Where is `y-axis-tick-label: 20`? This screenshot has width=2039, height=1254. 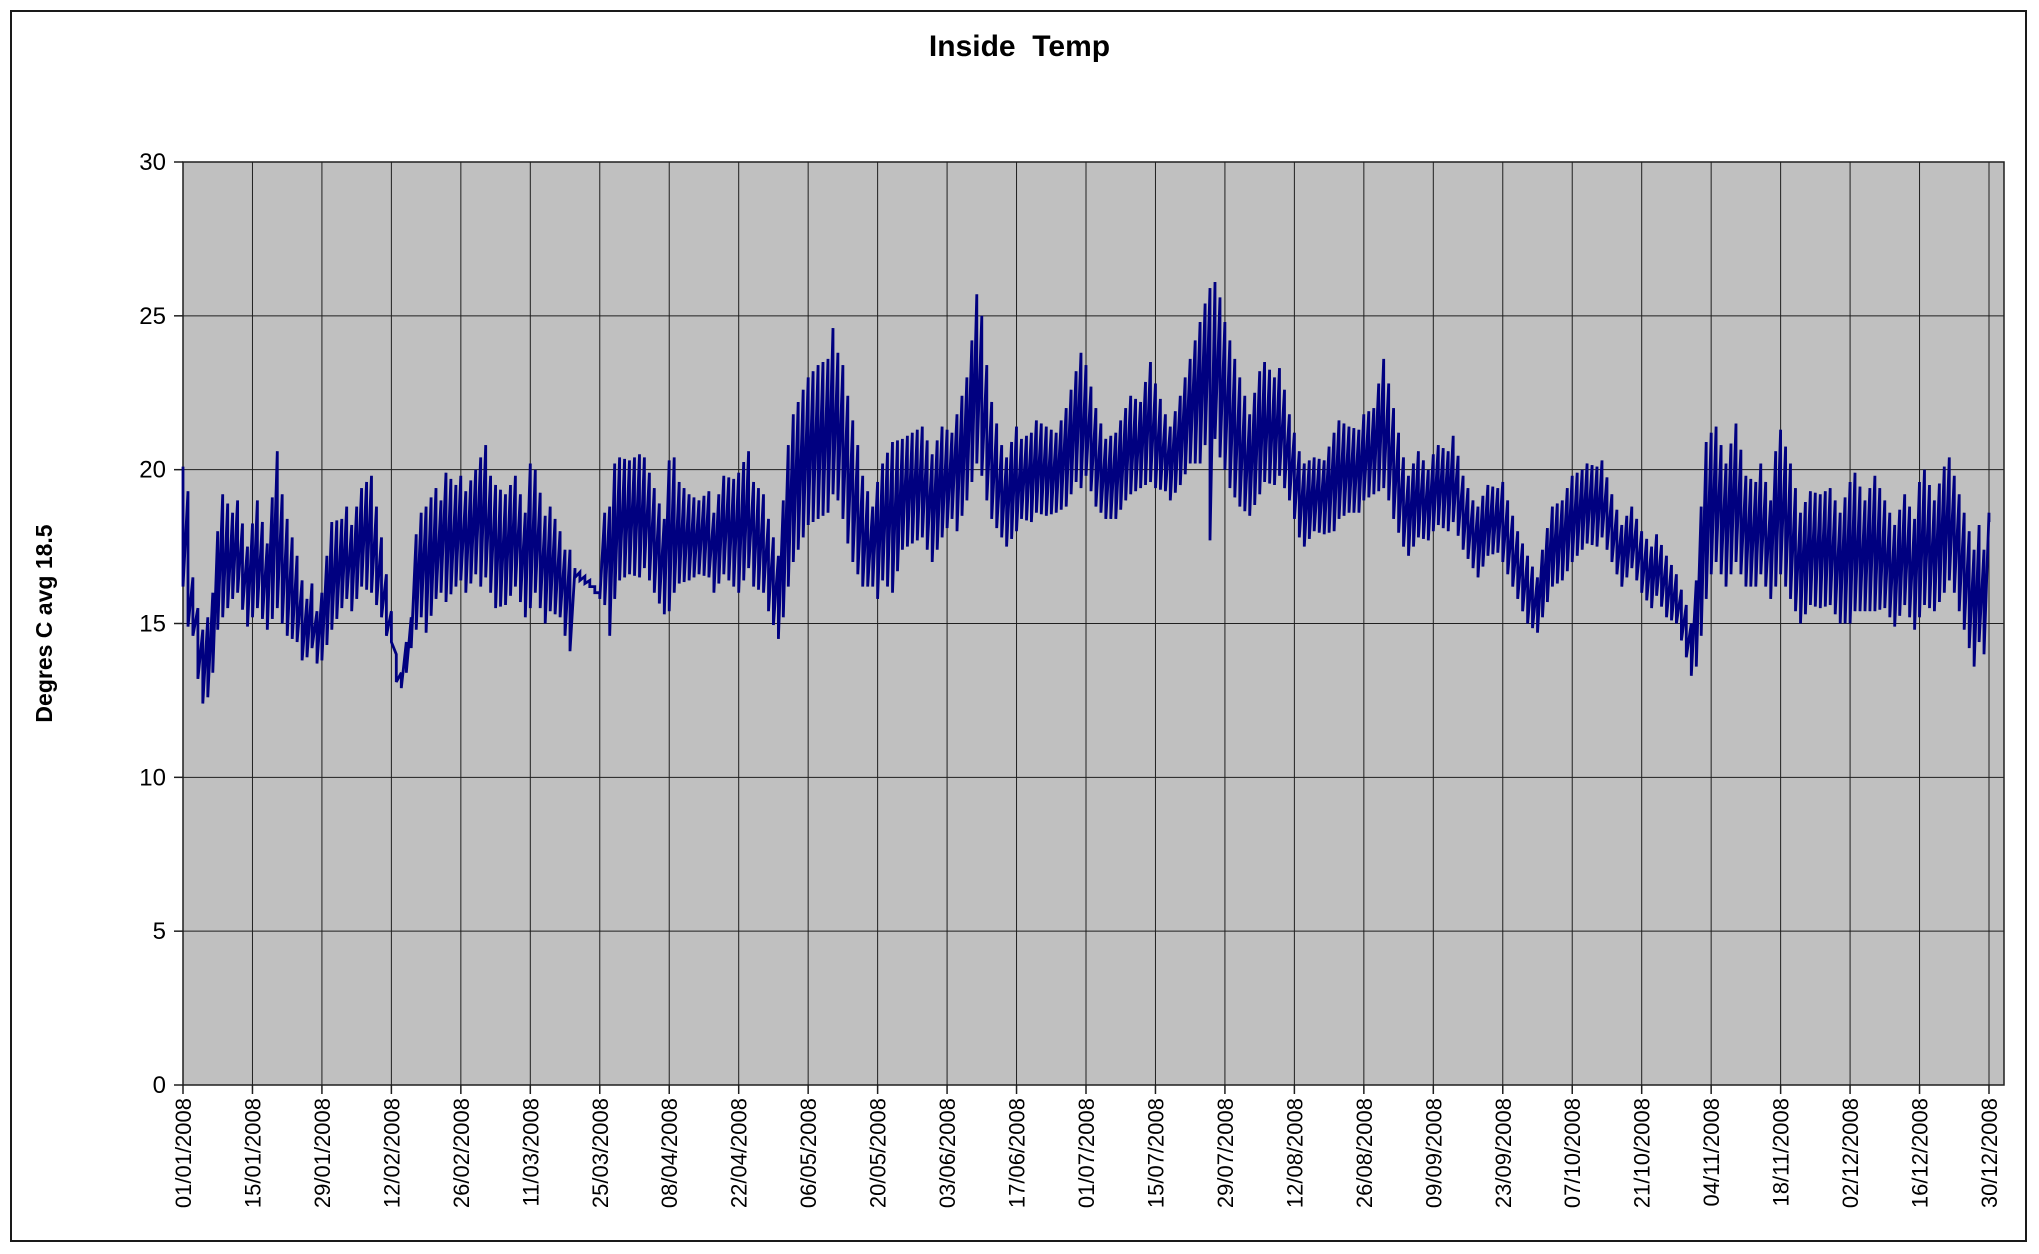 y-axis-tick-label: 20 is located at coordinates (152, 470).